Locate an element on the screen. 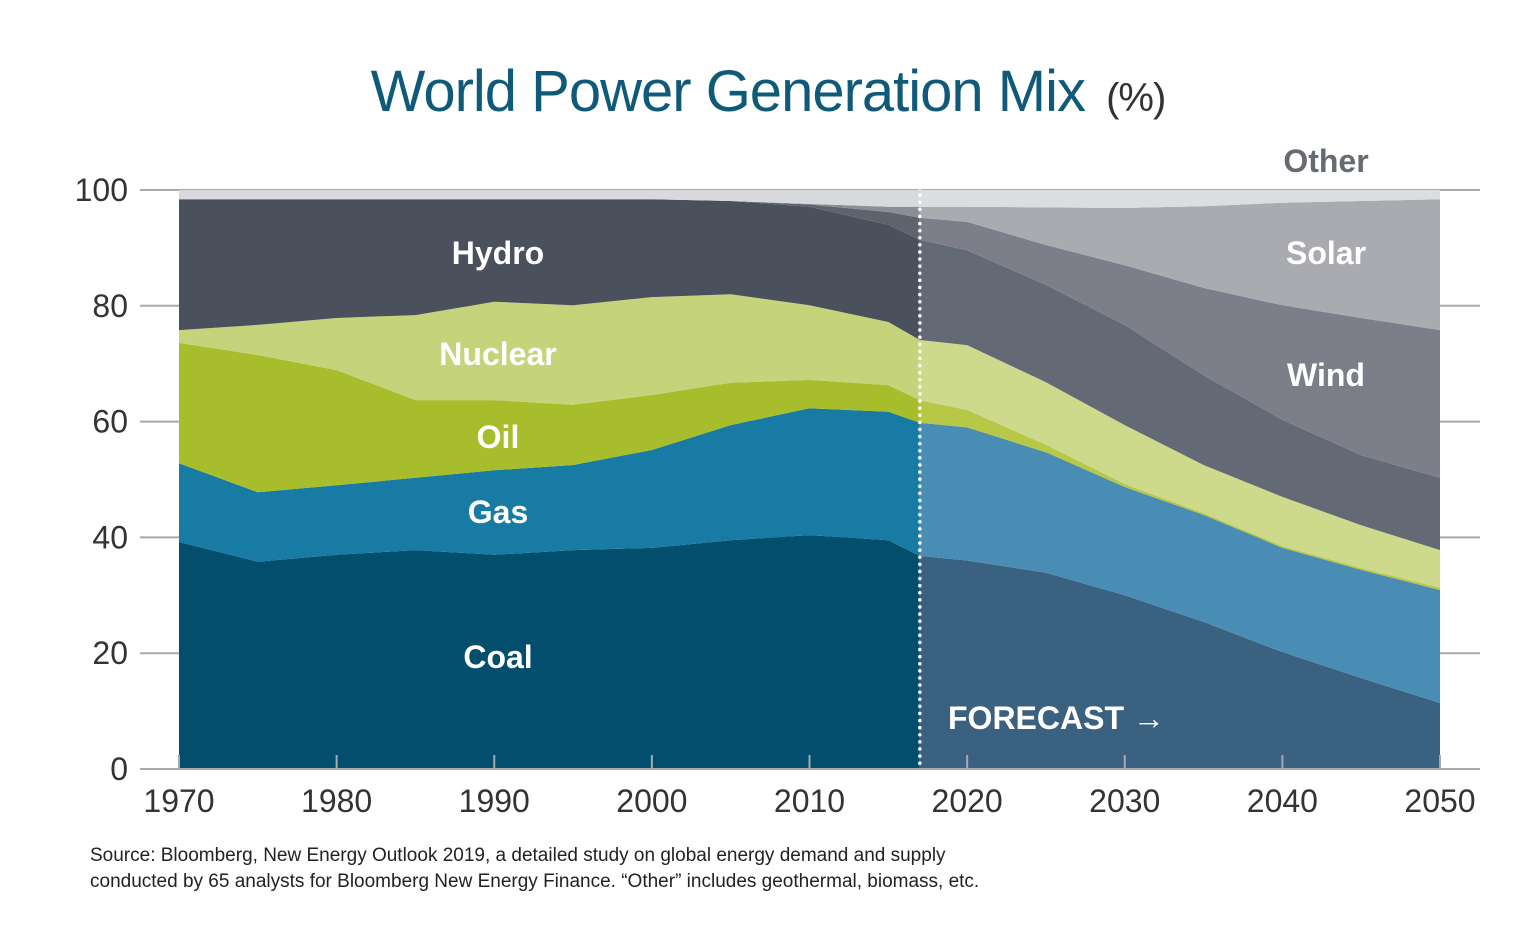 This screenshot has width=1536, height=942. series-label-solar: Solar is located at coordinates (1326, 253).